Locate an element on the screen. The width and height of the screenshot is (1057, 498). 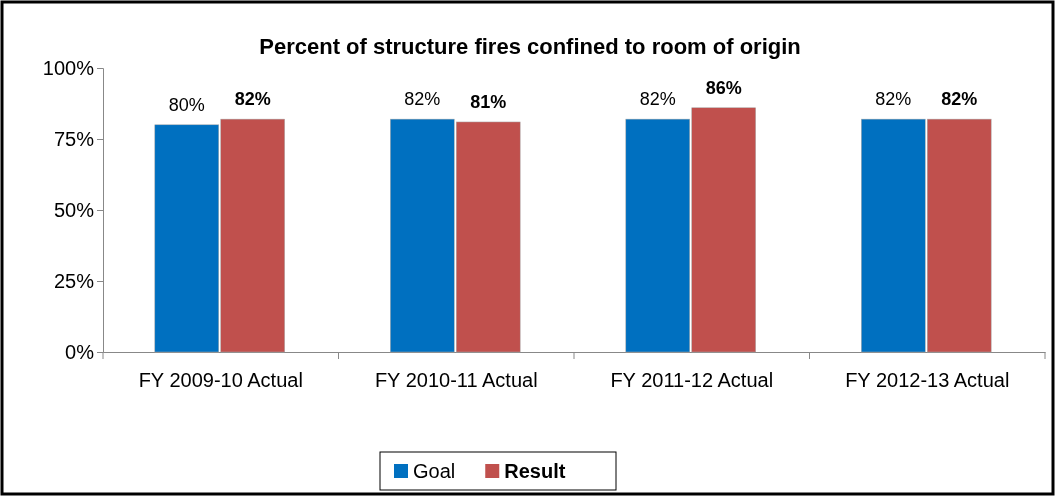
y-tick-label: 100% is located at coordinates (68, 67).